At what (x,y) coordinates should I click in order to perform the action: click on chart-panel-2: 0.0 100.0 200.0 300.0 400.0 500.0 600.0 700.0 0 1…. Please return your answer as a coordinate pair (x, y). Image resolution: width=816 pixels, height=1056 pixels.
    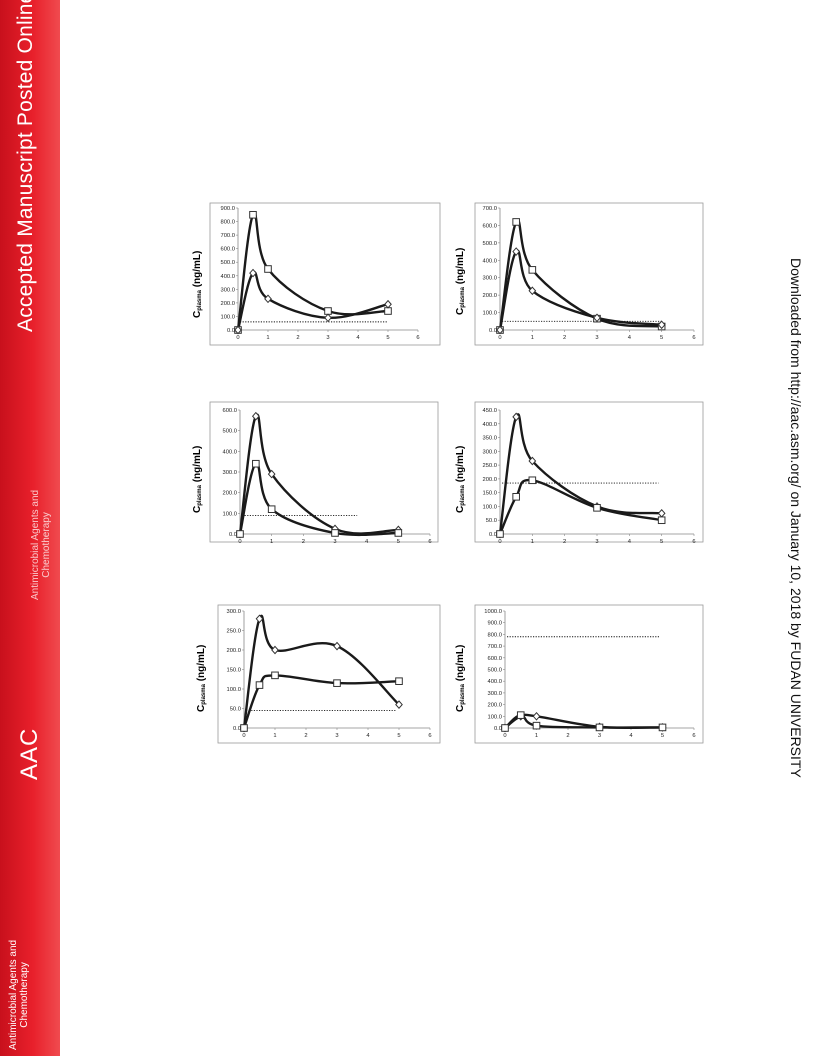
    Looking at the image, I should click on (589, 274).